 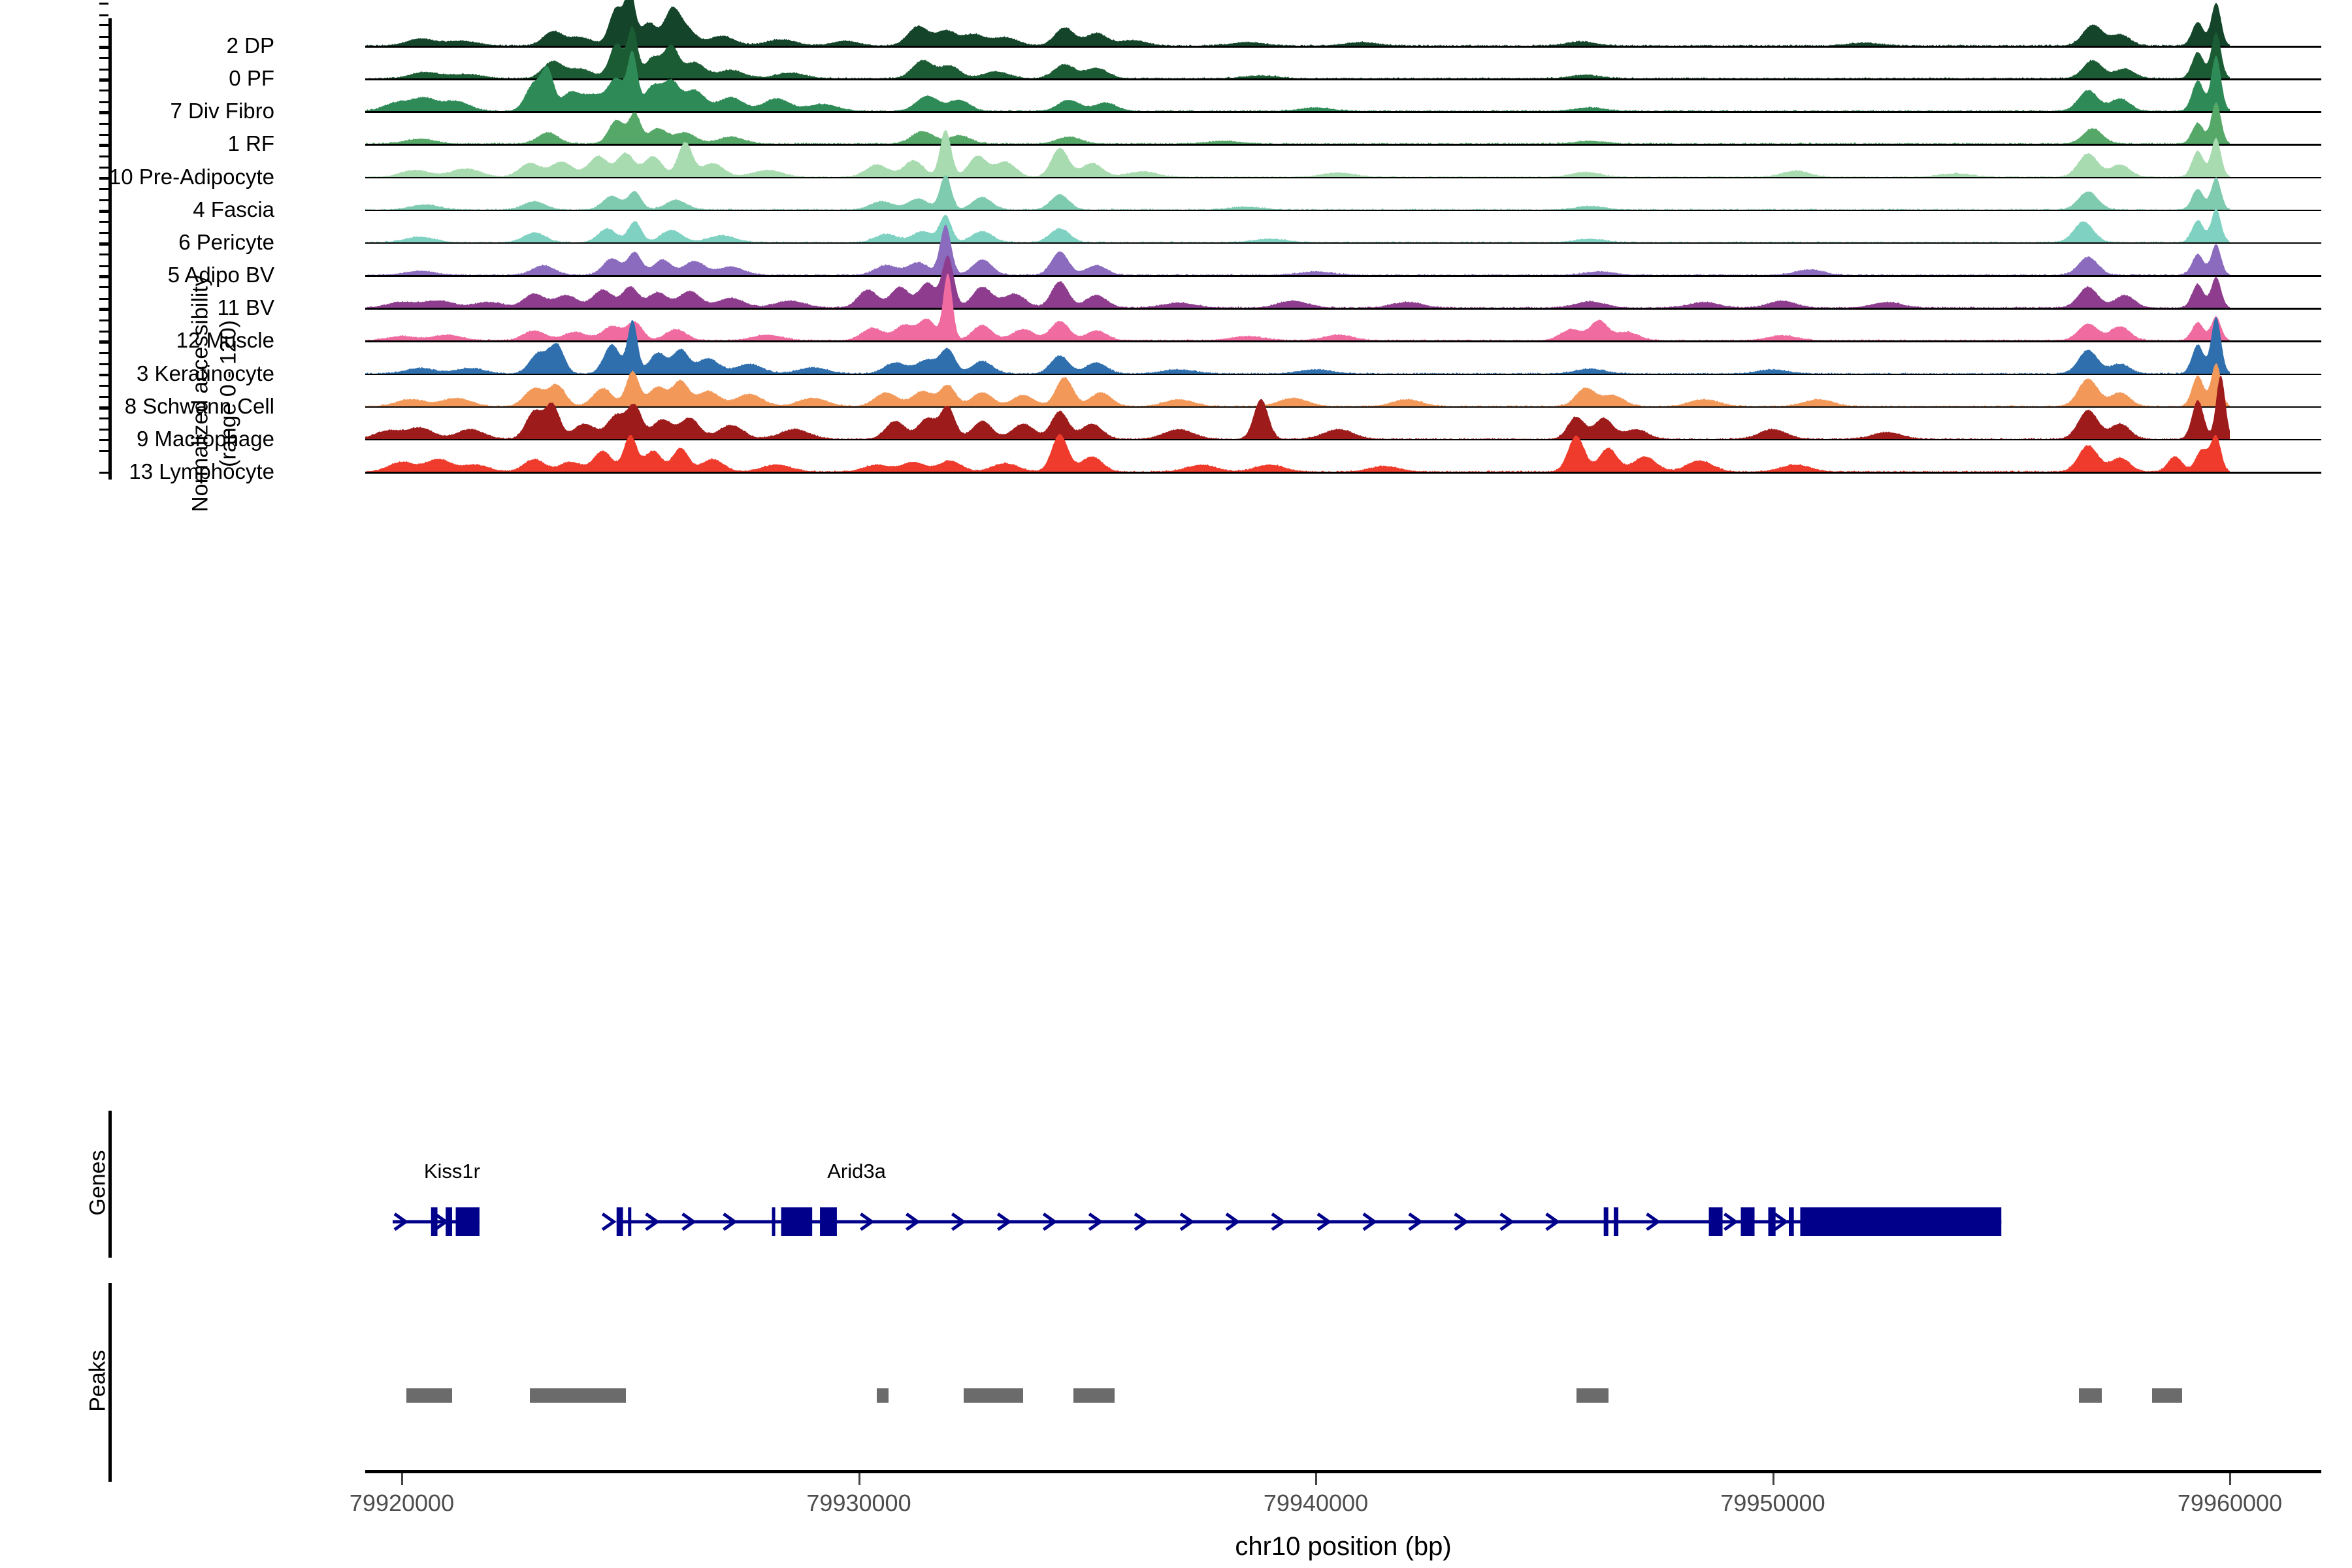 I want to click on coverage-area-2-dp, so click(x=1297, y=23).